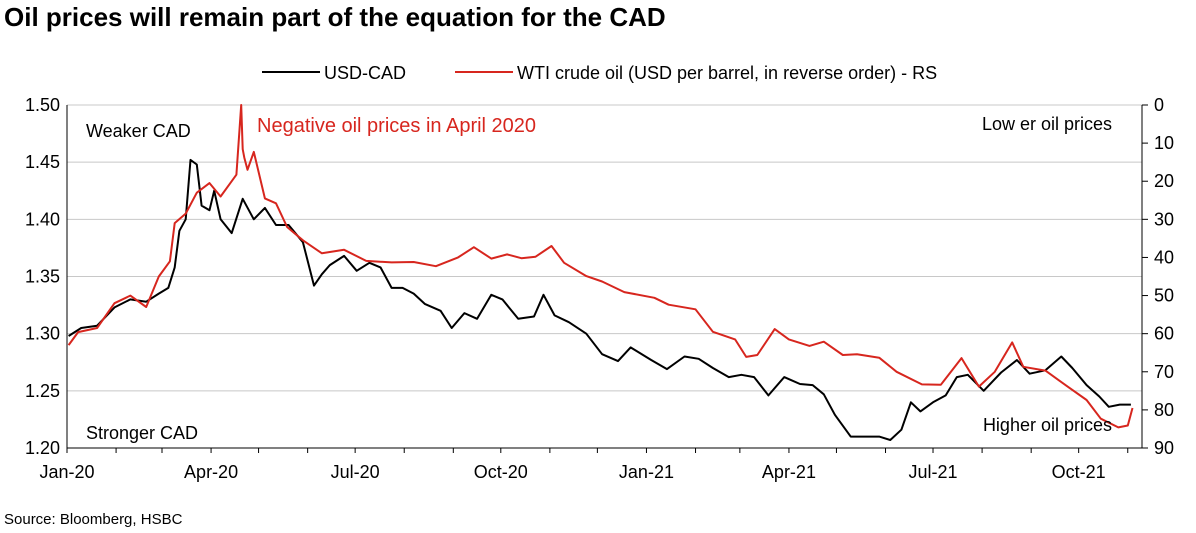 This screenshot has height=533, width=1196. I want to click on left-y-axis: 1.20 1.25 1.30 1.35 1.40 1.45 1.50, so click(42, 276).